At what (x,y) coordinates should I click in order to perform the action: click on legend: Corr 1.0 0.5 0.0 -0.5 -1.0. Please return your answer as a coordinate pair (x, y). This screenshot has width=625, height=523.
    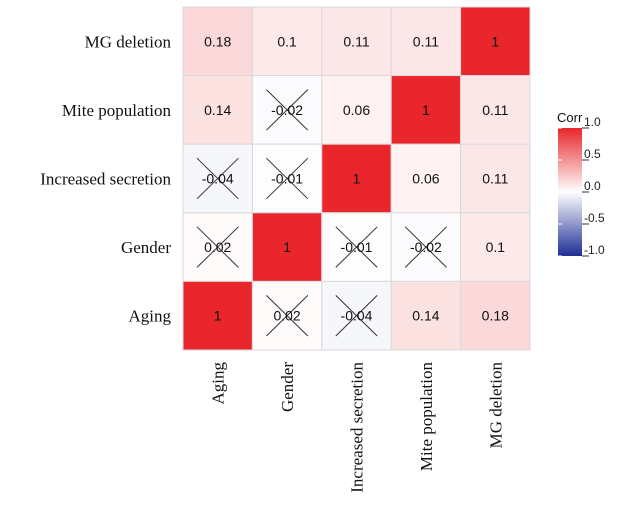
    Looking at the image, I should click on (581, 183).